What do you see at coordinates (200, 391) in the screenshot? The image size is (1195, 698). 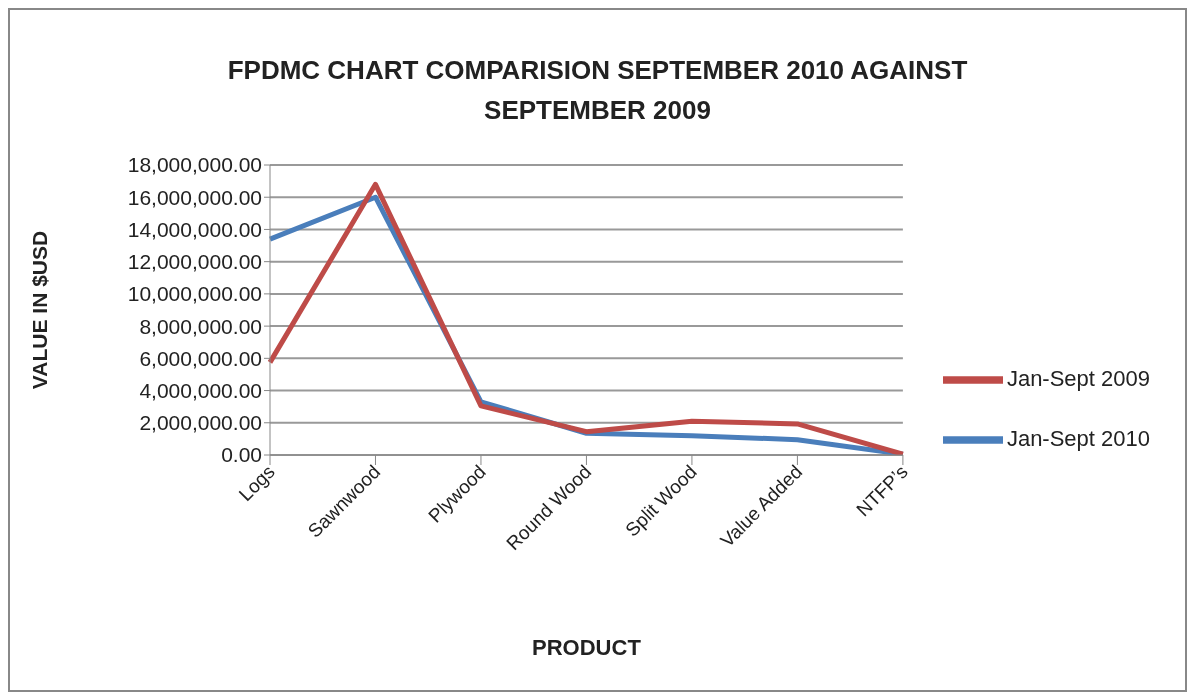 I see `y-tick-label: 4,000,000.00` at bounding box center [200, 391].